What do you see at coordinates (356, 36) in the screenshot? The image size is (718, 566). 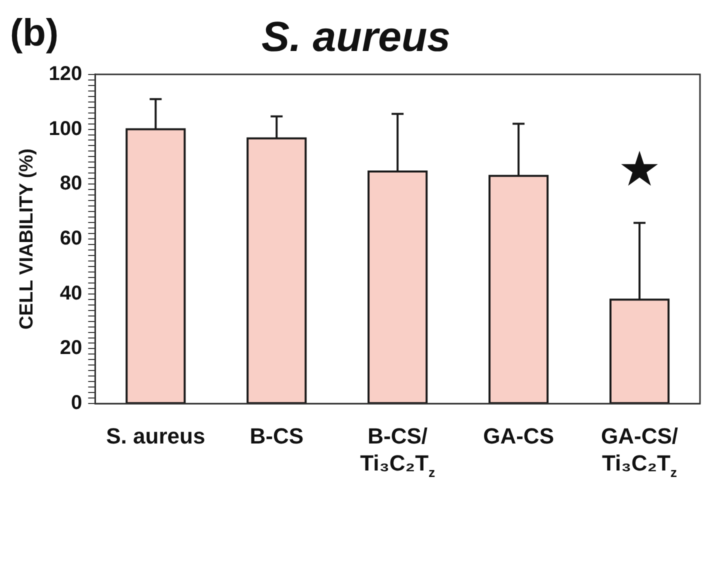 I see `chart-title: S. aureus` at bounding box center [356, 36].